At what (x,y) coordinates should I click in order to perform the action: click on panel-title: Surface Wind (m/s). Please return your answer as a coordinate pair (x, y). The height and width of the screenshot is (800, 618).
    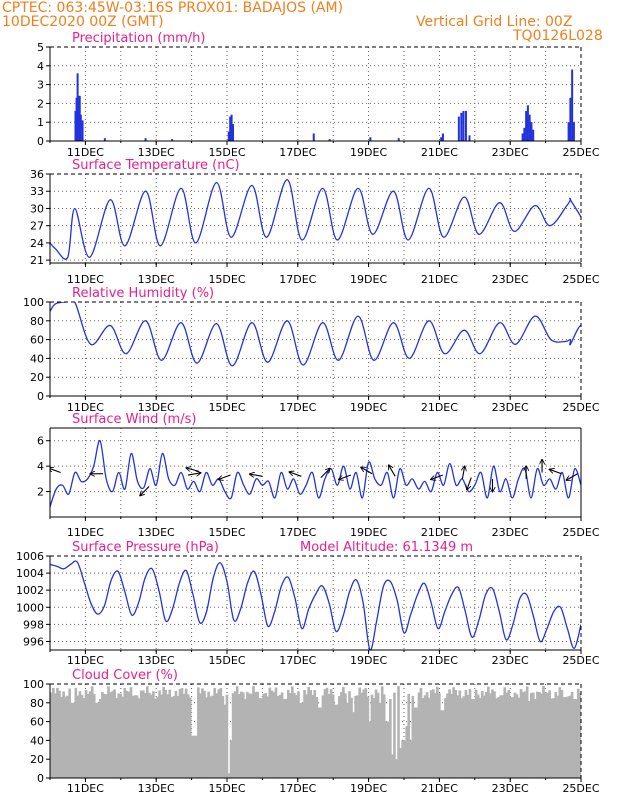
    Looking at the image, I should click on (134, 419).